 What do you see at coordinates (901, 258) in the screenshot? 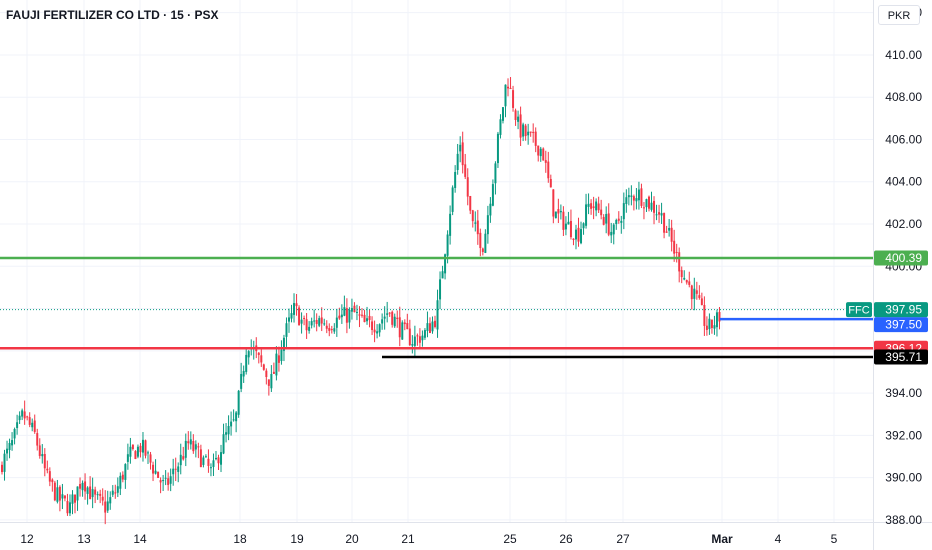
I see `price-label-green-bg` at bounding box center [901, 258].